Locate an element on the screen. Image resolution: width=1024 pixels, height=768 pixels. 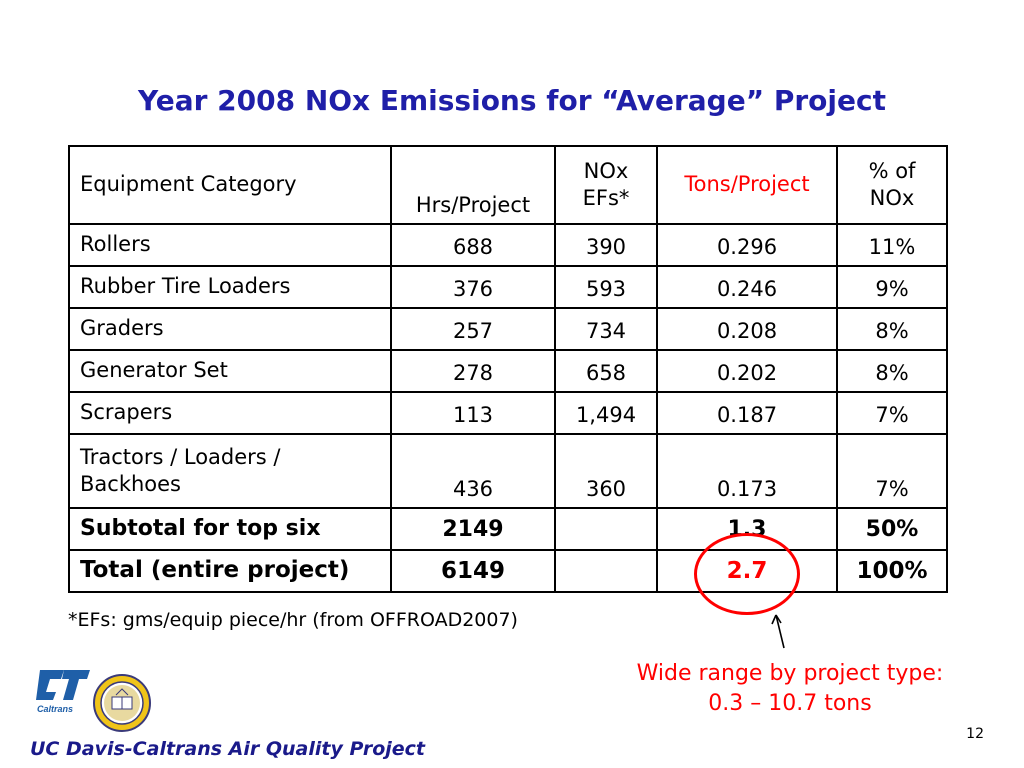
table-row: Rollers 688 390 0.296 11% is located at coordinates (508, 245).